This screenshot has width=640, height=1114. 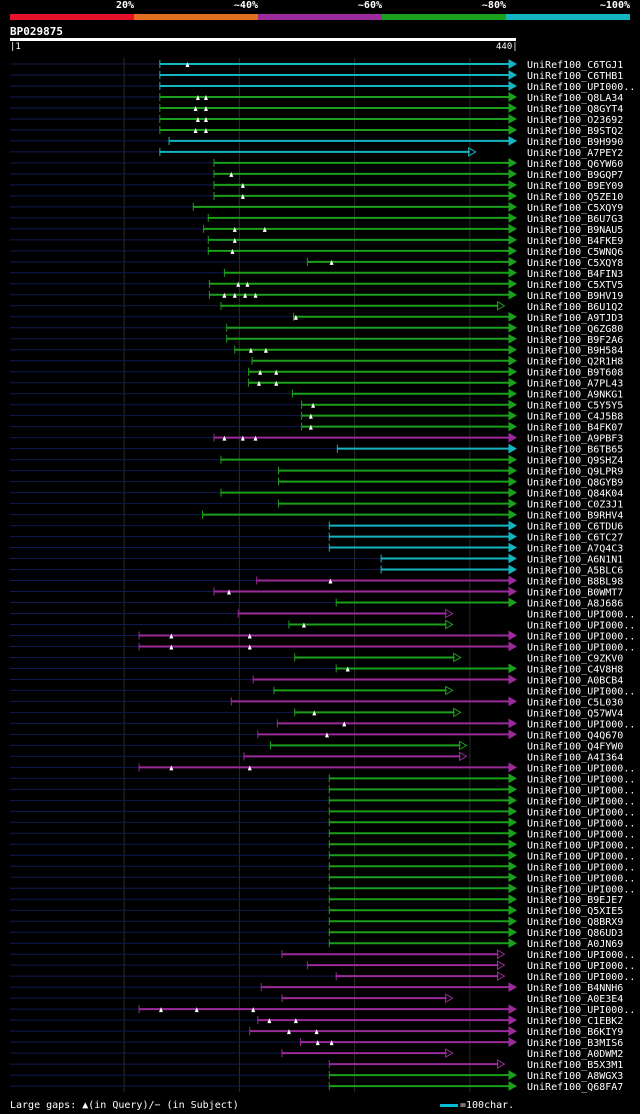 I want to click on hit-row: UniRef100_B9HV19, so click(x=316, y=295).